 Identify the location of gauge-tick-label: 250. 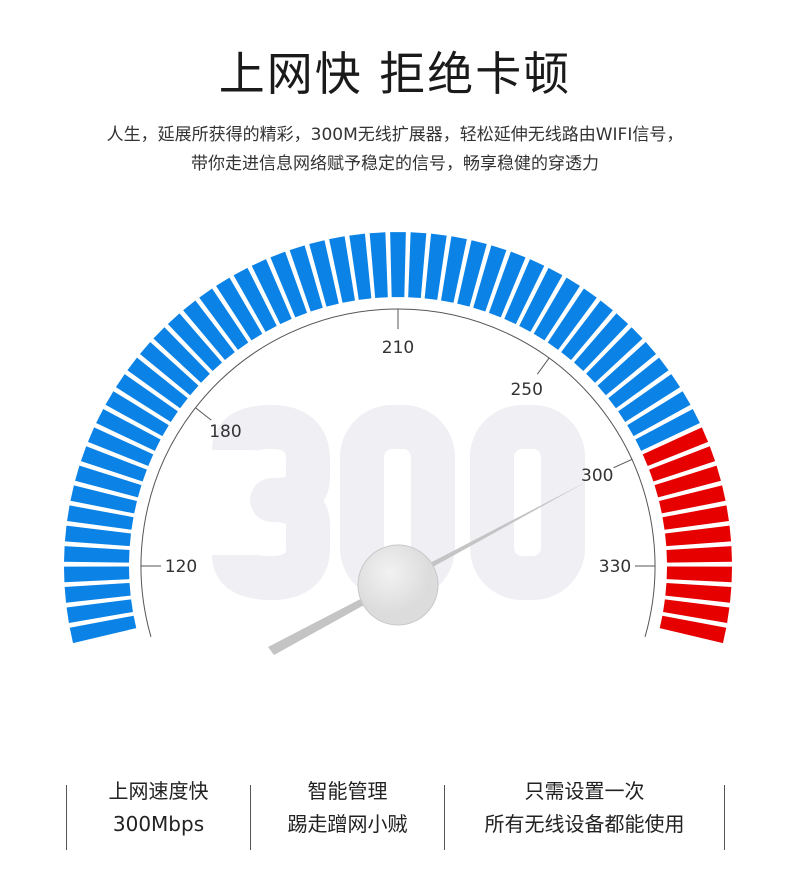
(526, 390).